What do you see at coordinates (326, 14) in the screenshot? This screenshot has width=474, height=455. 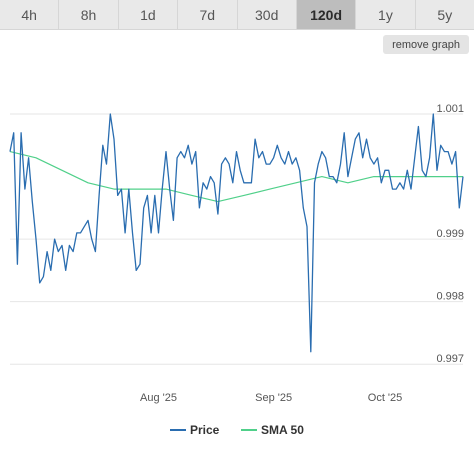 I see `tab-120d: 120d` at bounding box center [326, 14].